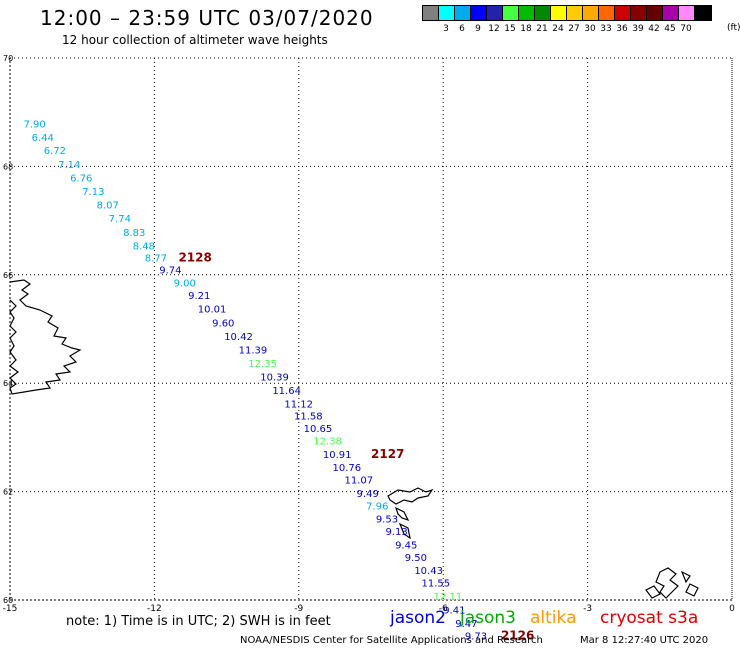  Describe the element at coordinates (8, 600) in the screenshot. I see `lat-tick-label: 60` at that location.